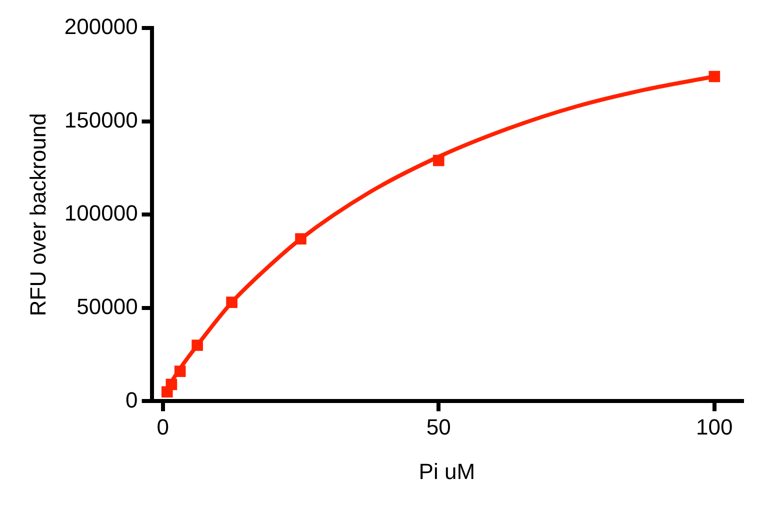  Describe the element at coordinates (101, 27) in the screenshot. I see `y-tick-label: 200000` at that location.